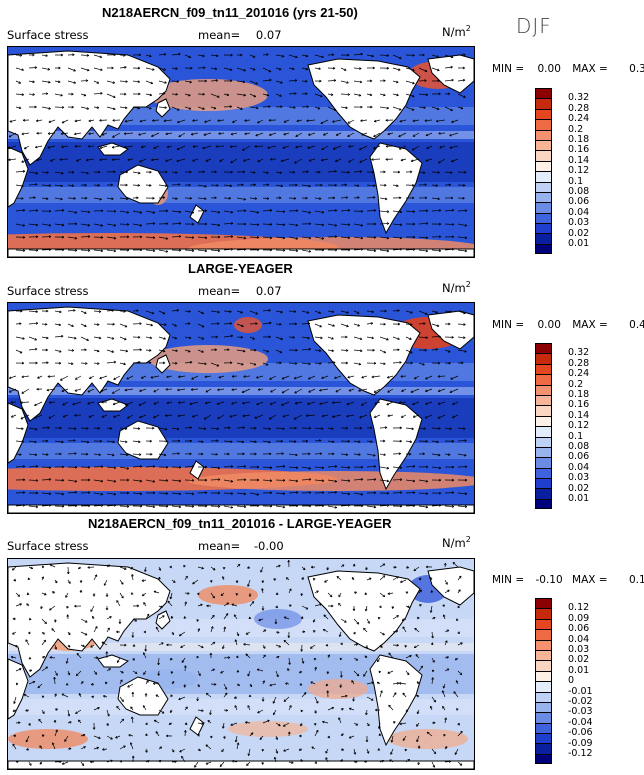 This screenshot has height=775, width=644. I want to click on colorbar-tick-label: -0.03, so click(580, 712).